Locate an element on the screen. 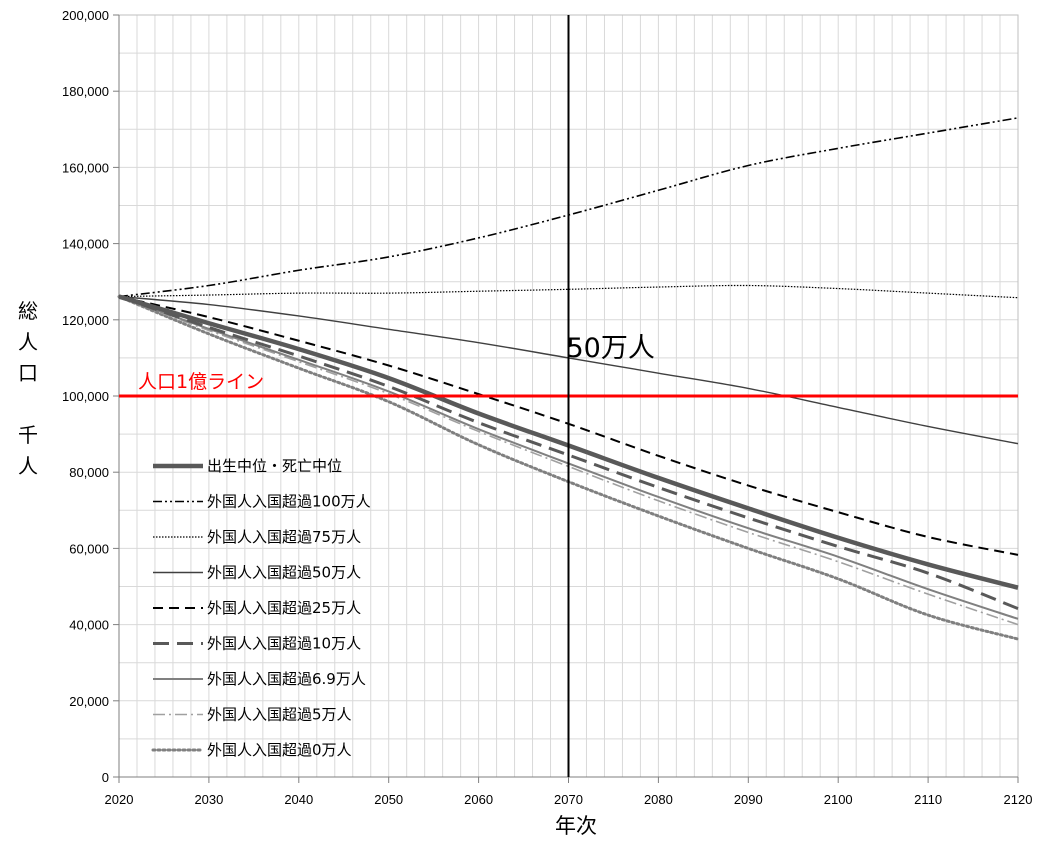  y-tick-label: 0 is located at coordinates (105, 777).